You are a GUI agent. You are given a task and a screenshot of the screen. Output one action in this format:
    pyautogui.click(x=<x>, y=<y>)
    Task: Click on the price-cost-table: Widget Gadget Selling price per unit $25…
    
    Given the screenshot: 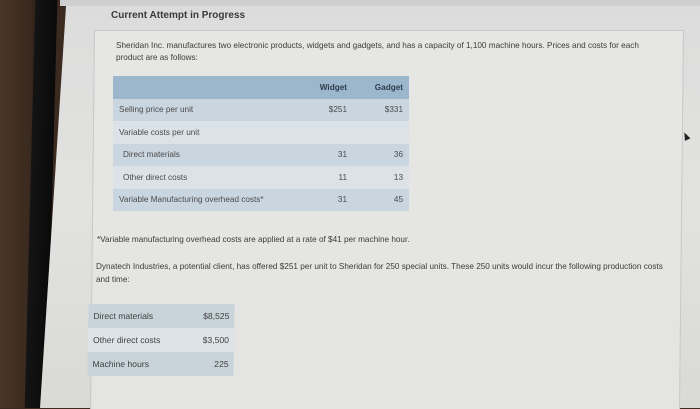 What is the action you would take?
    pyautogui.click(x=261, y=143)
    